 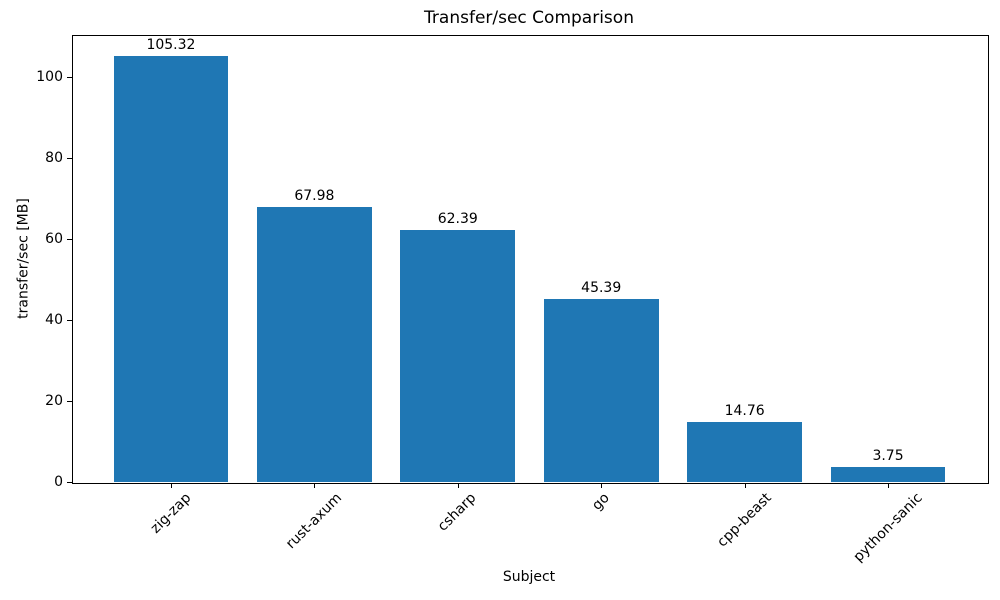 What do you see at coordinates (54, 319) in the screenshot?
I see `y-tick-label: 40` at bounding box center [54, 319].